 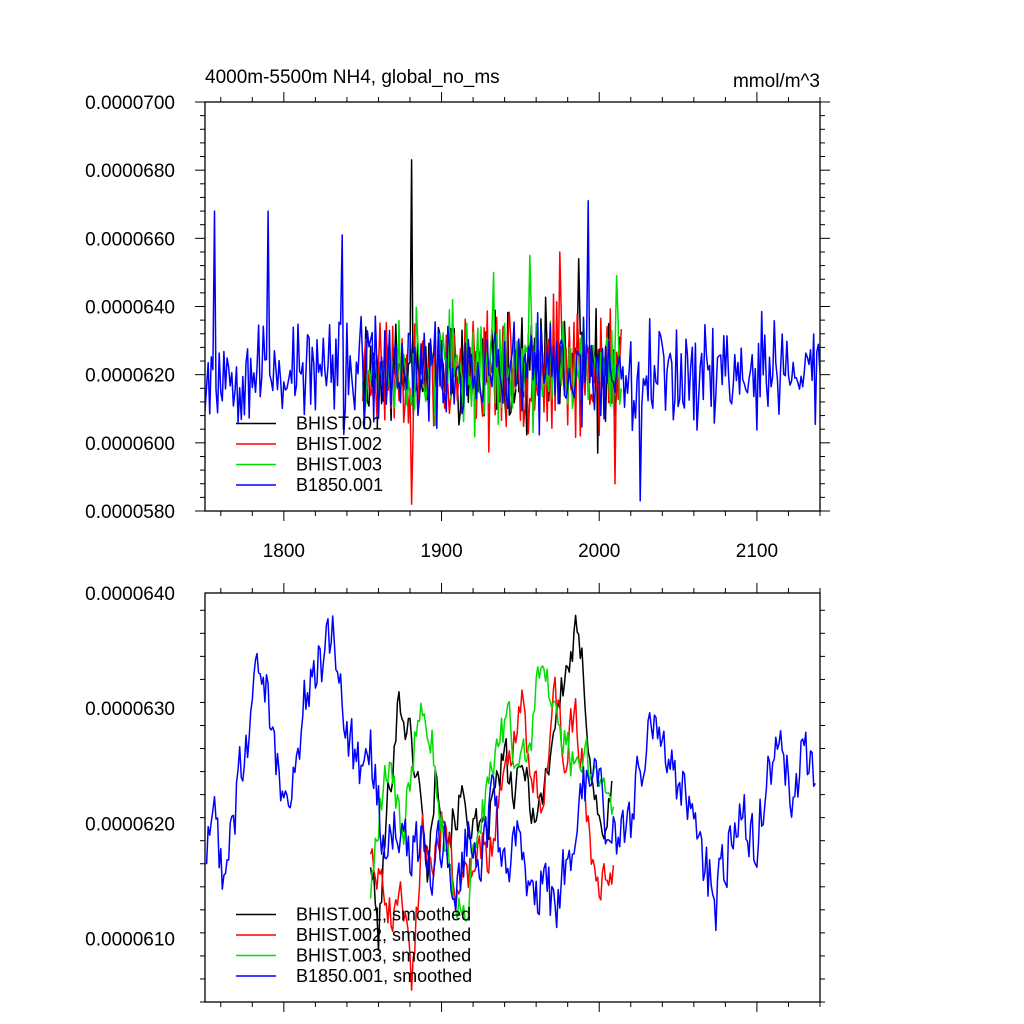 What do you see at coordinates (339, 424) in the screenshot?
I see `legend-label-bhist-001: BHIST.001` at bounding box center [339, 424].